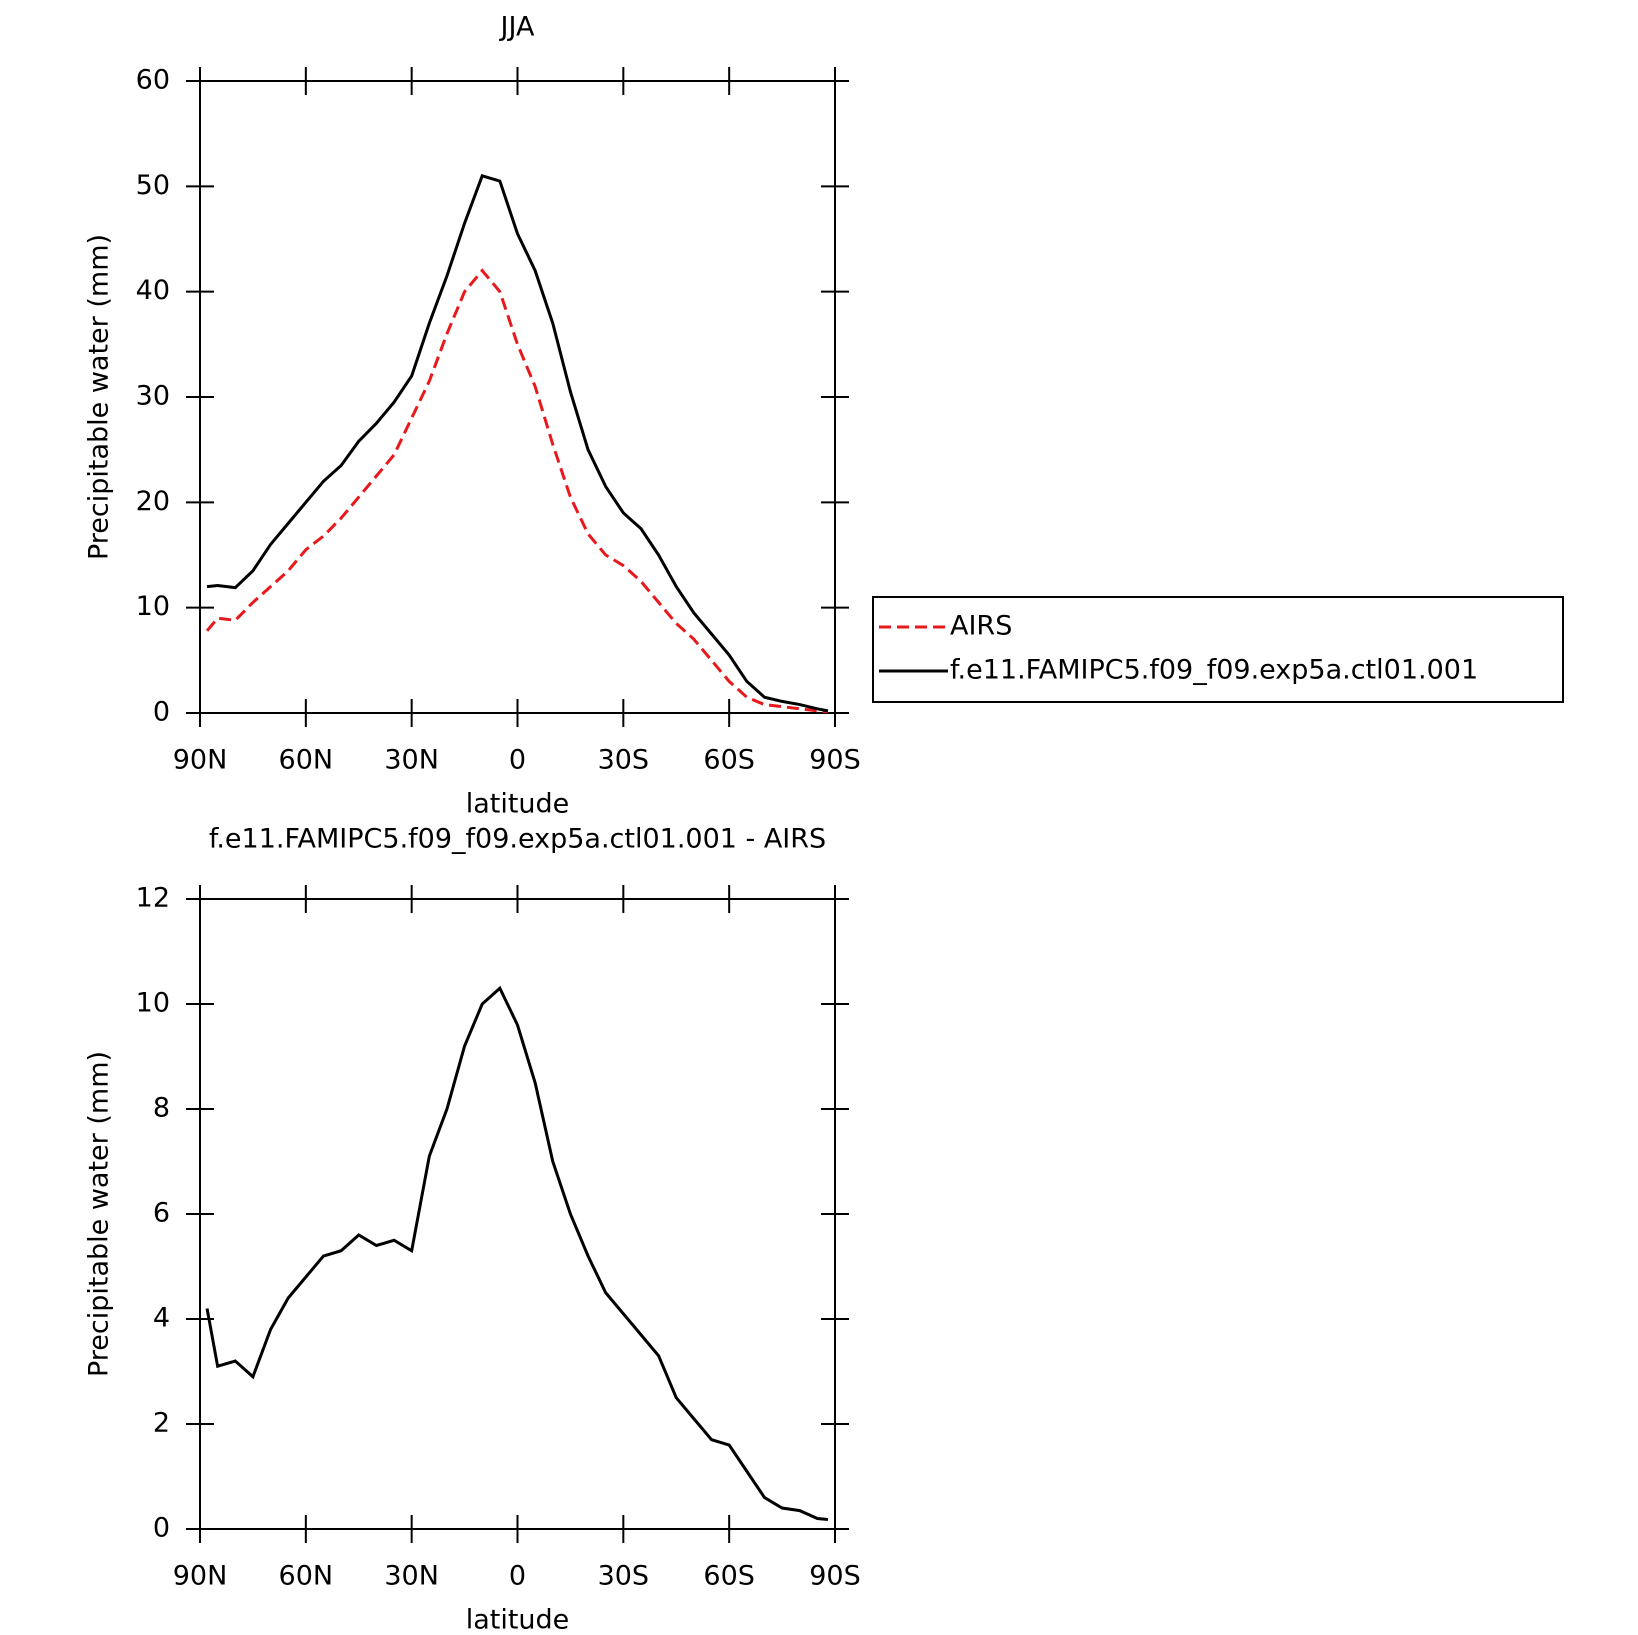  Describe the element at coordinates (153, 290) in the screenshot. I see `y-tick-label: 40` at that location.